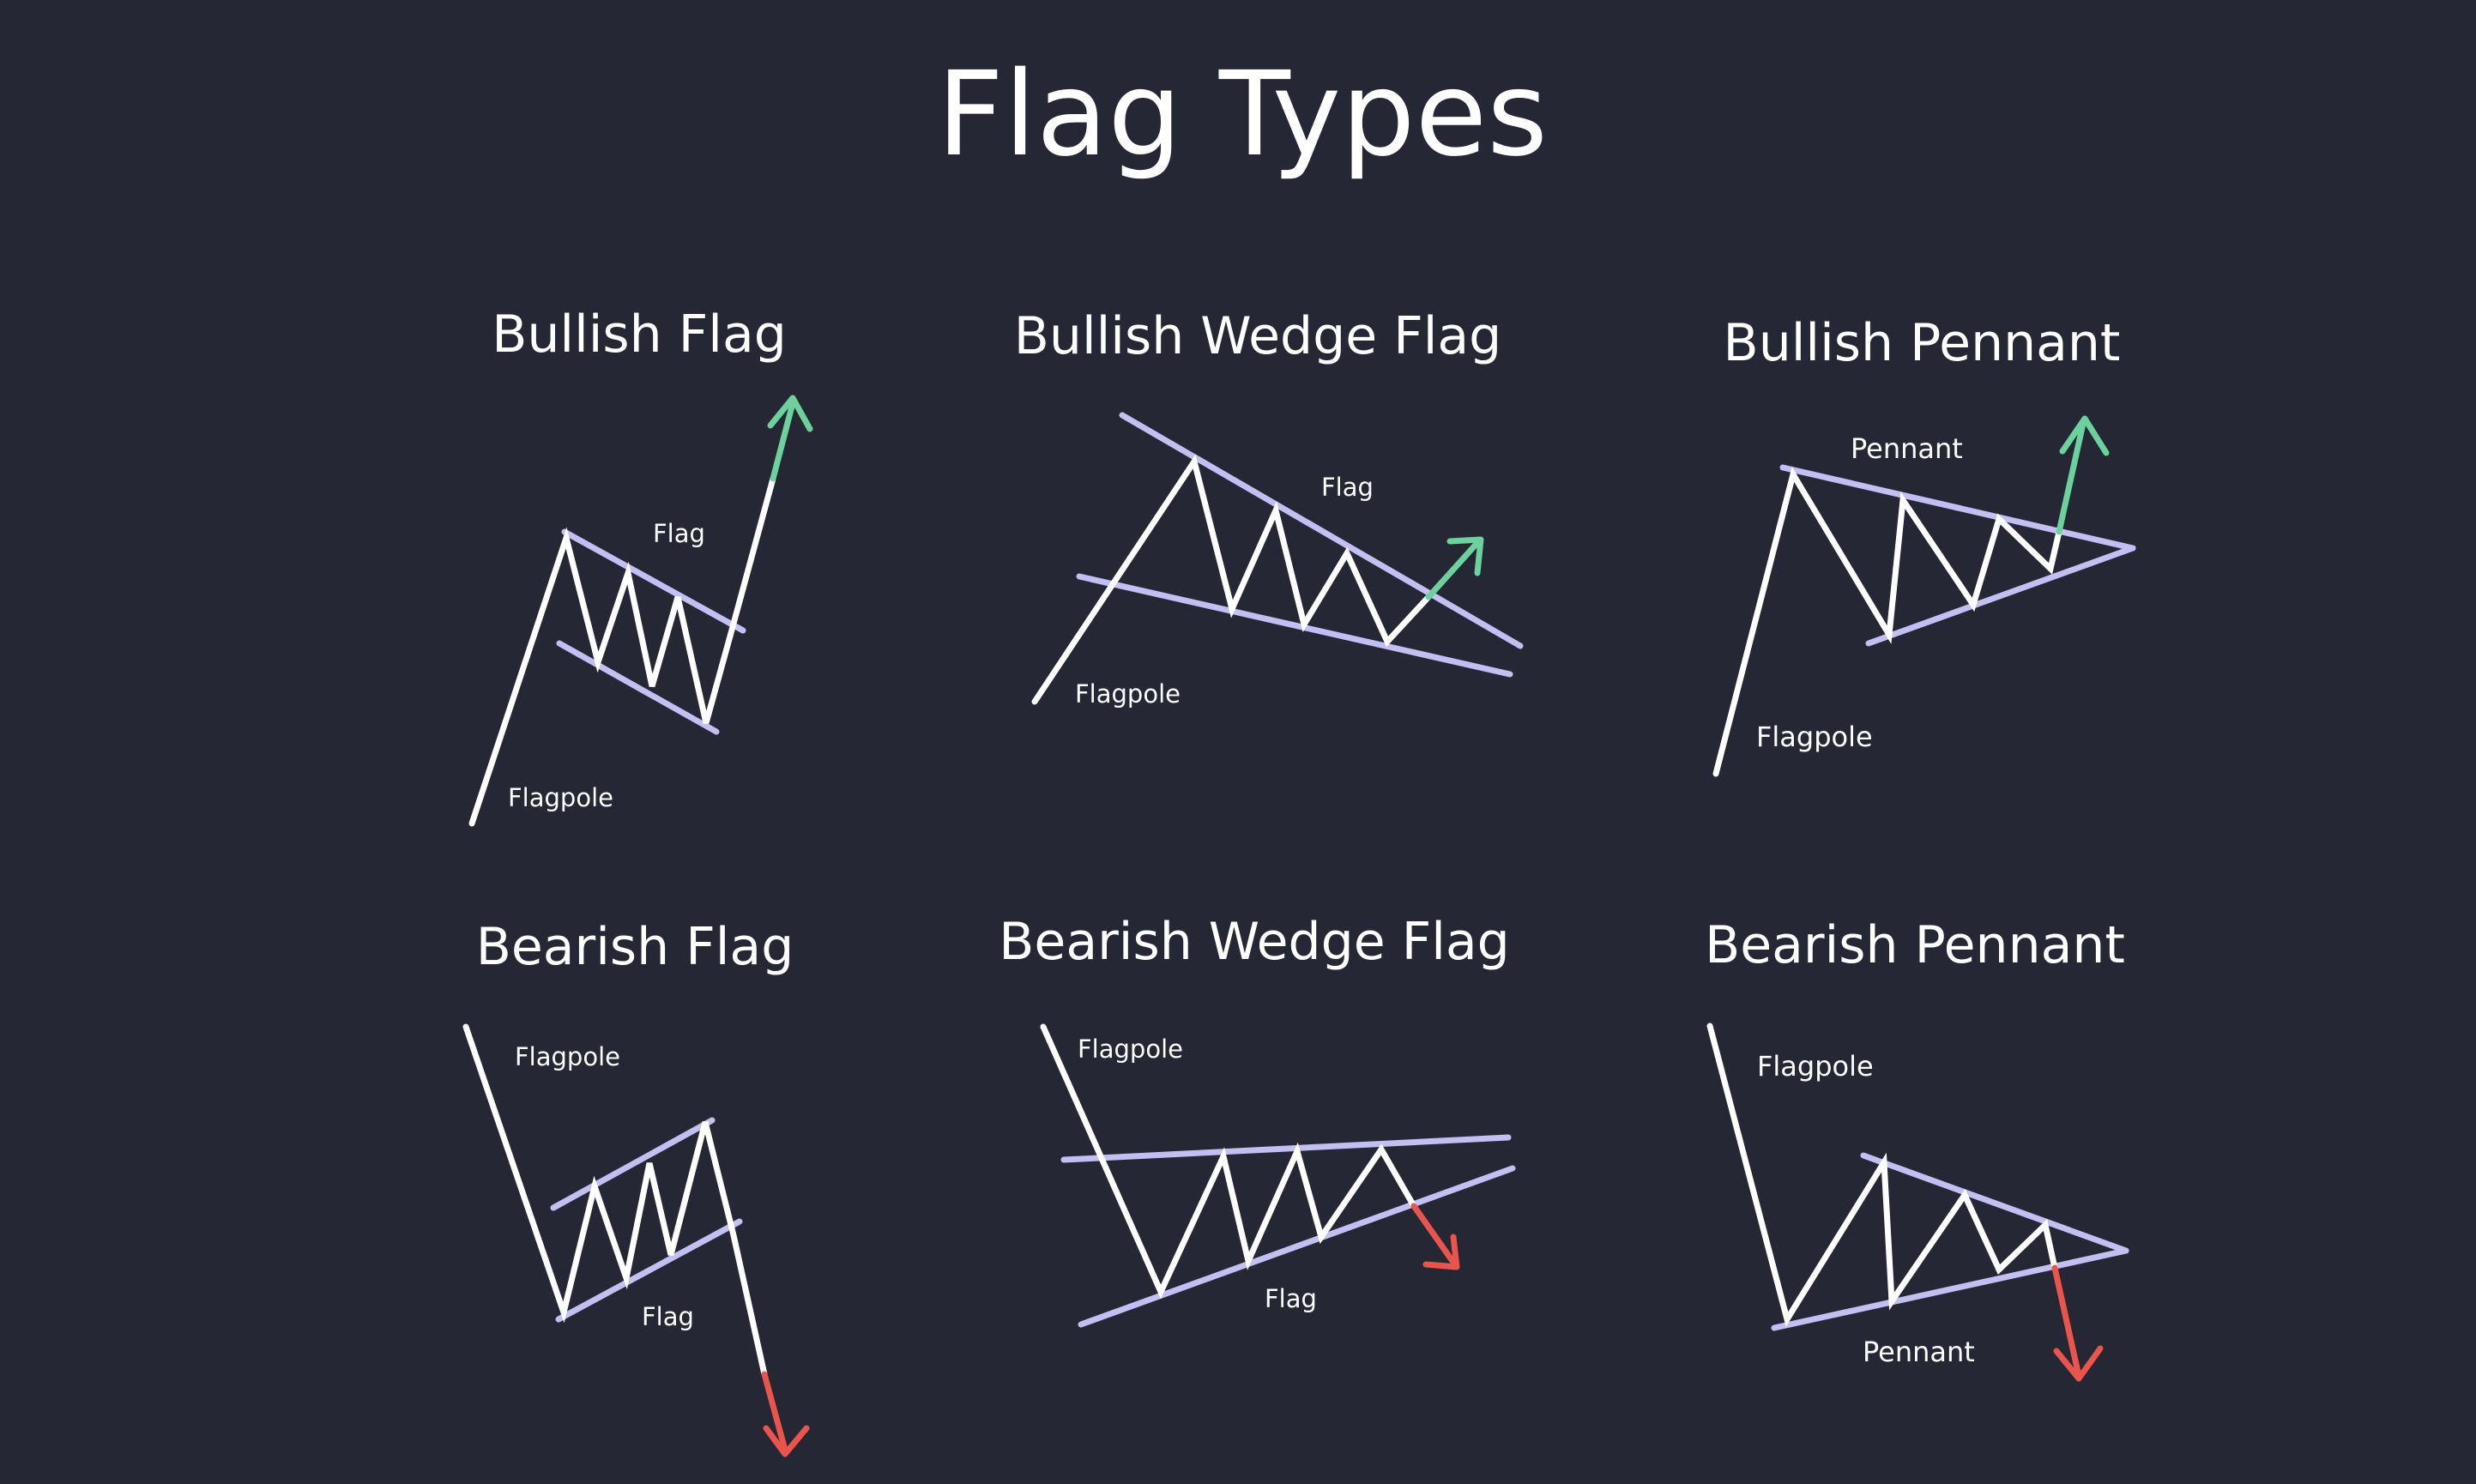 This screenshot has width=2476, height=1484. Describe the element at coordinates (1923, 343) in the screenshot. I see `bullish-pennant-title: Bullish Pennant` at that location.